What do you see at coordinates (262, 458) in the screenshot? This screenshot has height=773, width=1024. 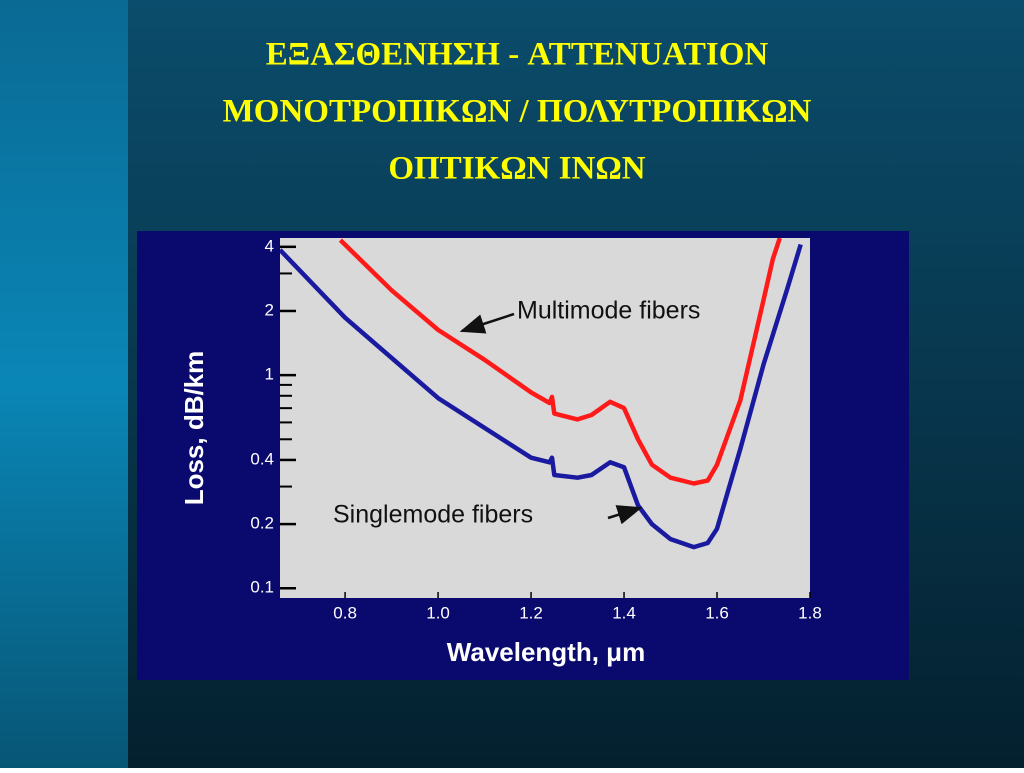 I see `y-tick-label: 0.4` at bounding box center [262, 458].